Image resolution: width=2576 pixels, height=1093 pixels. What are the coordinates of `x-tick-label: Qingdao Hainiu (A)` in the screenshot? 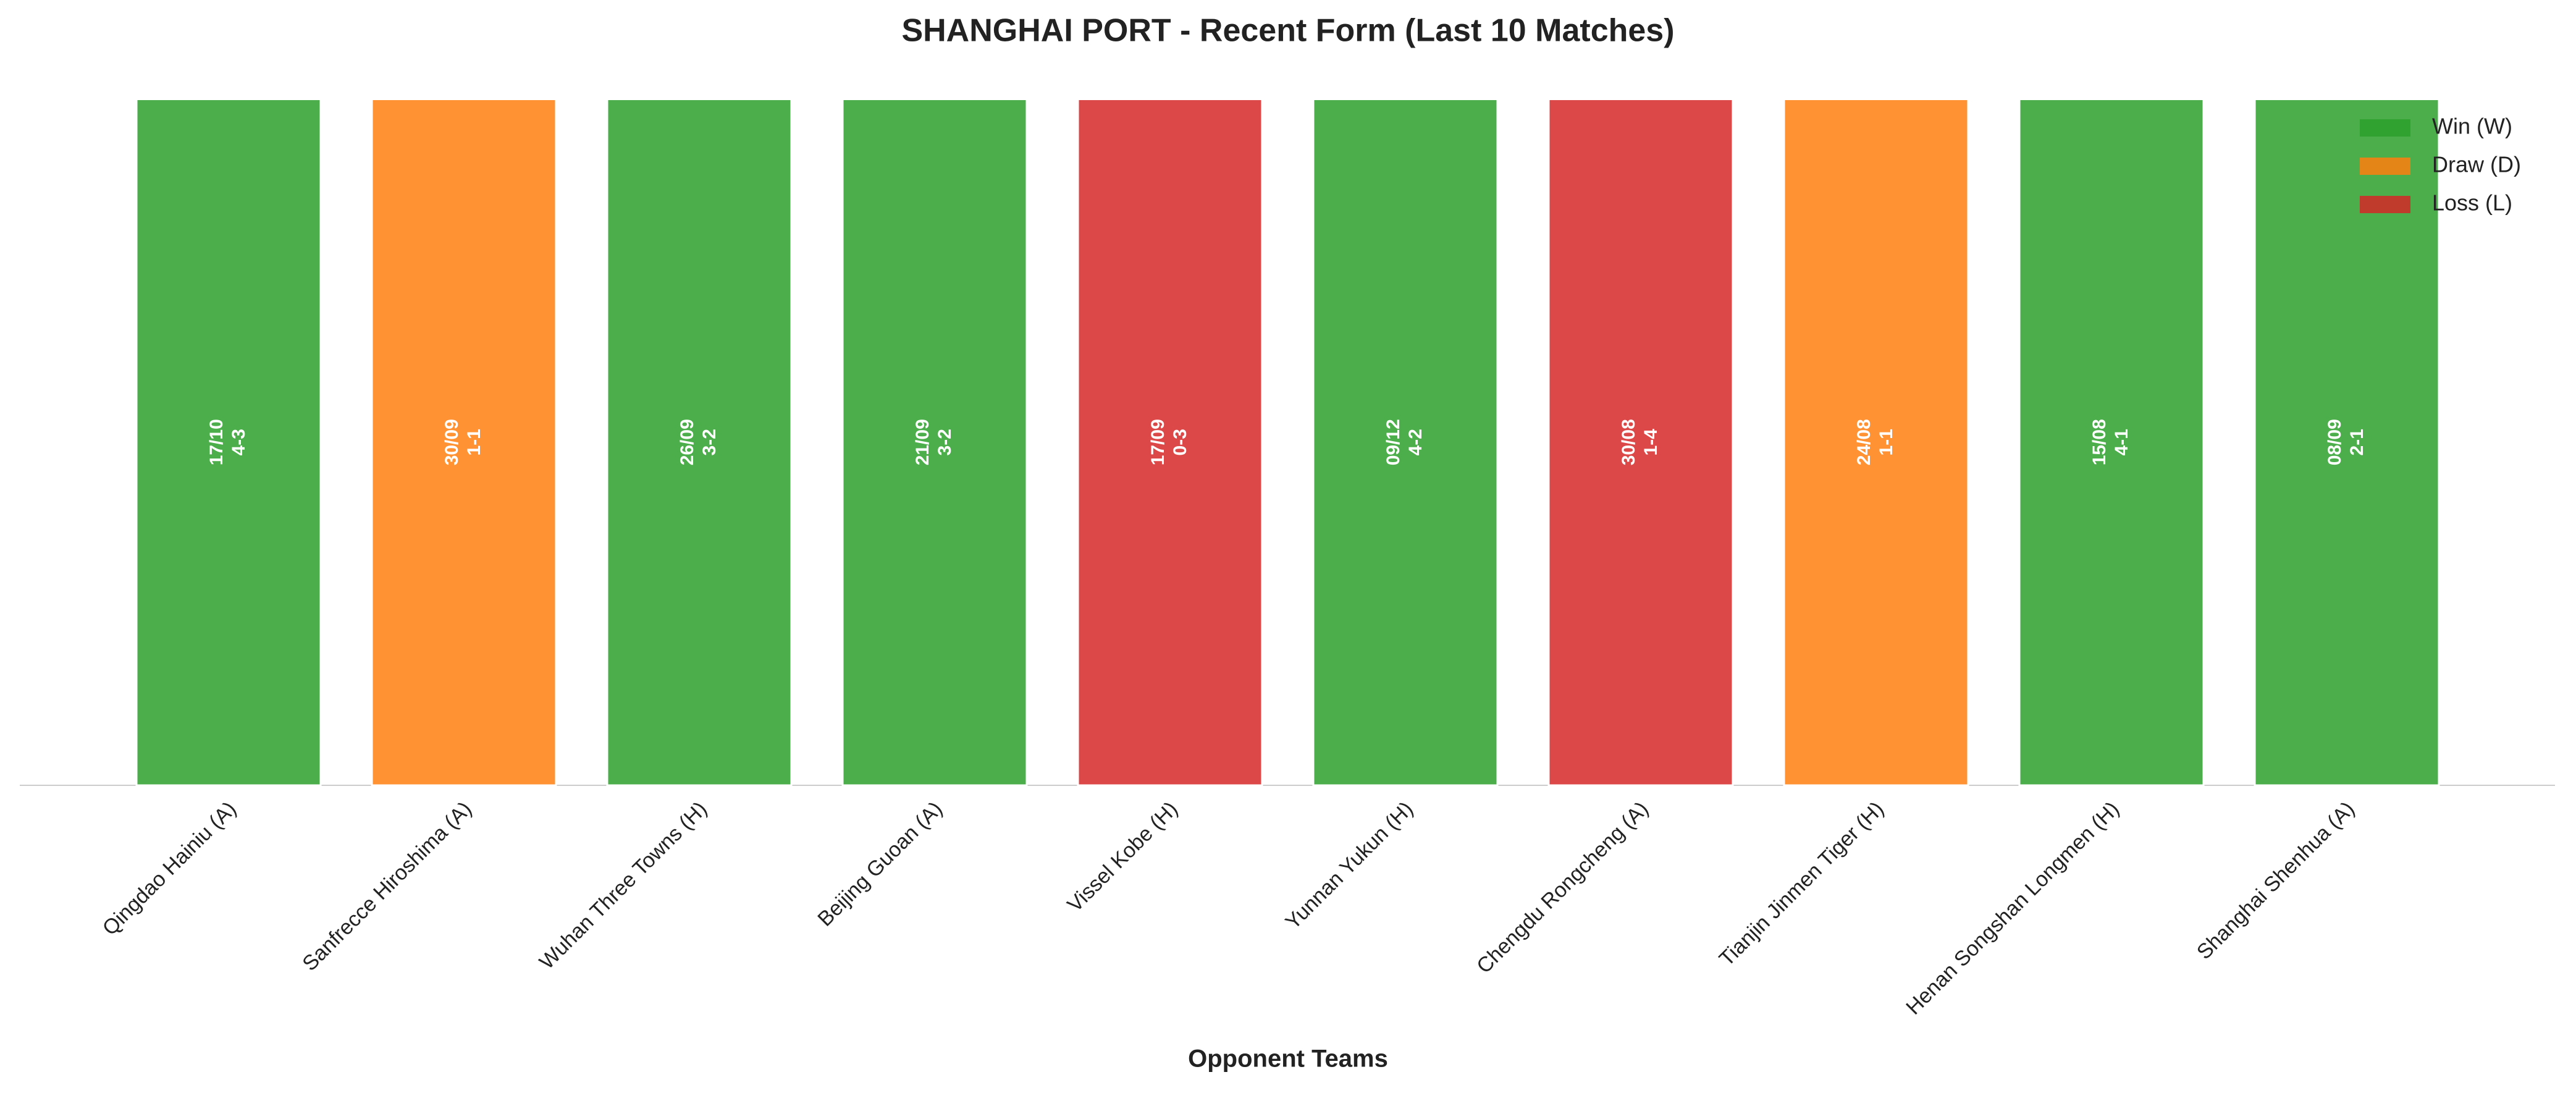 It's located at (169, 868).